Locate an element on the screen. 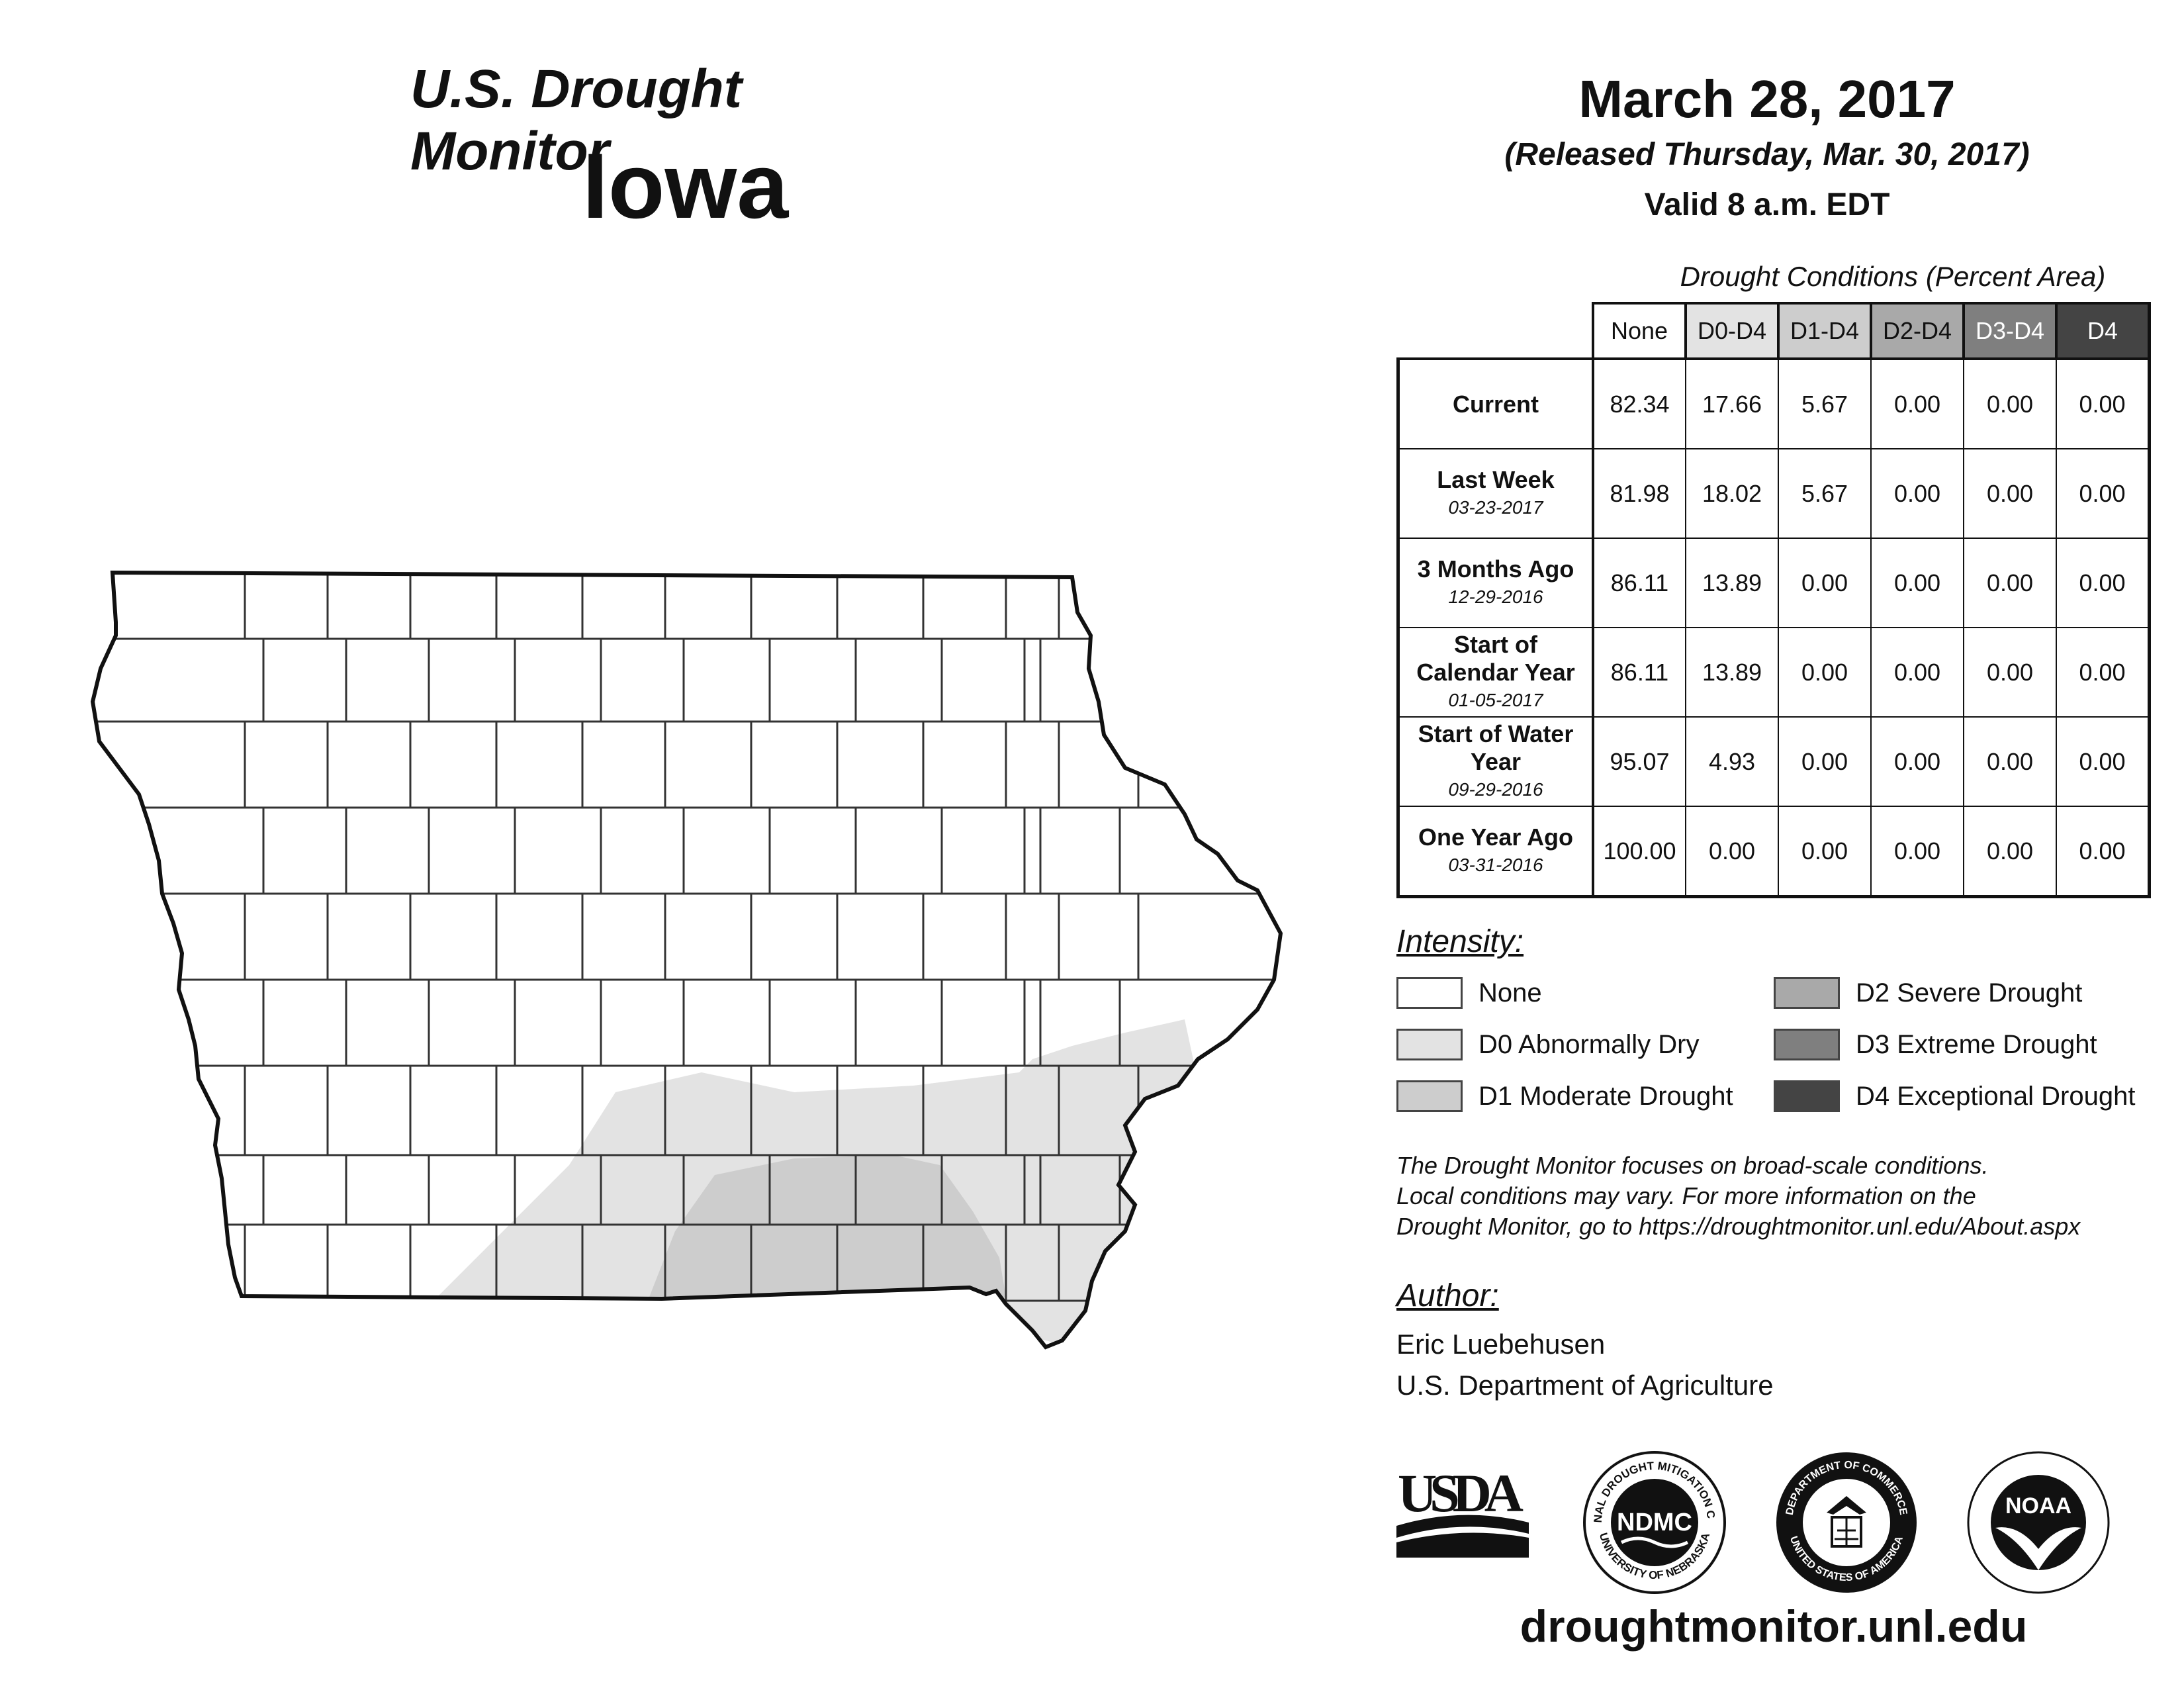 This screenshot has width=2184, height=1688. row-label-text: Start of Calendar Year is located at coordinates (1496, 658).